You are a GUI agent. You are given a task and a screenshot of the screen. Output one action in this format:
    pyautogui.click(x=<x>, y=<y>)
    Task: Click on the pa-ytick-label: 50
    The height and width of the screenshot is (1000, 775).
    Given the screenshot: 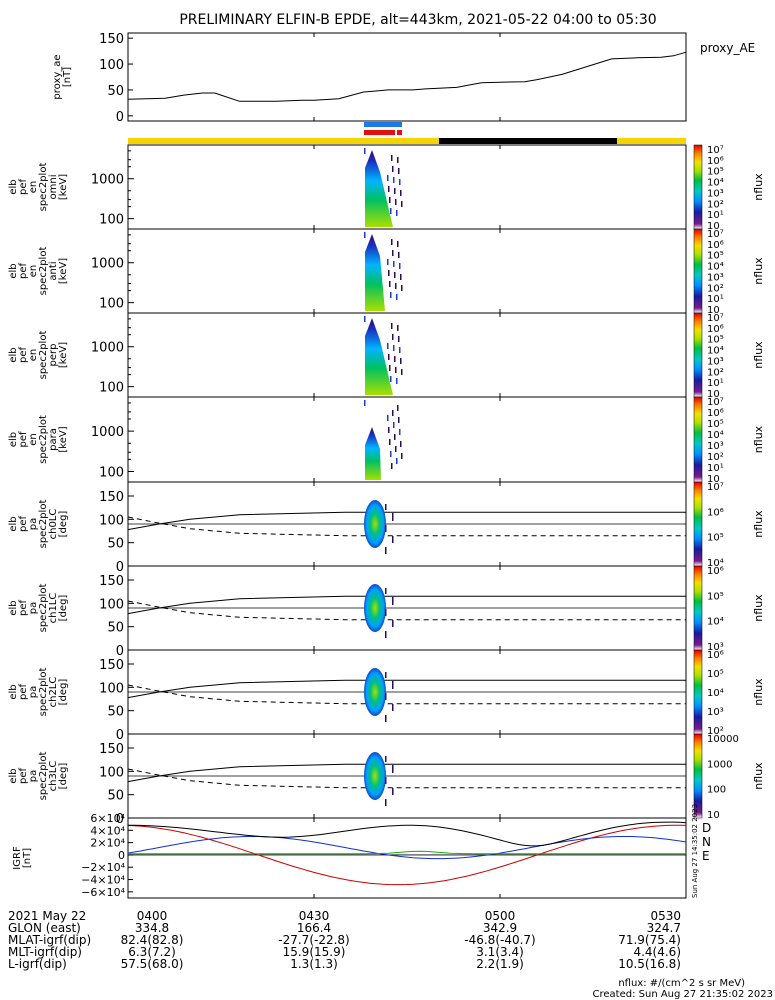 What is the action you would take?
    pyautogui.click(x=115, y=712)
    